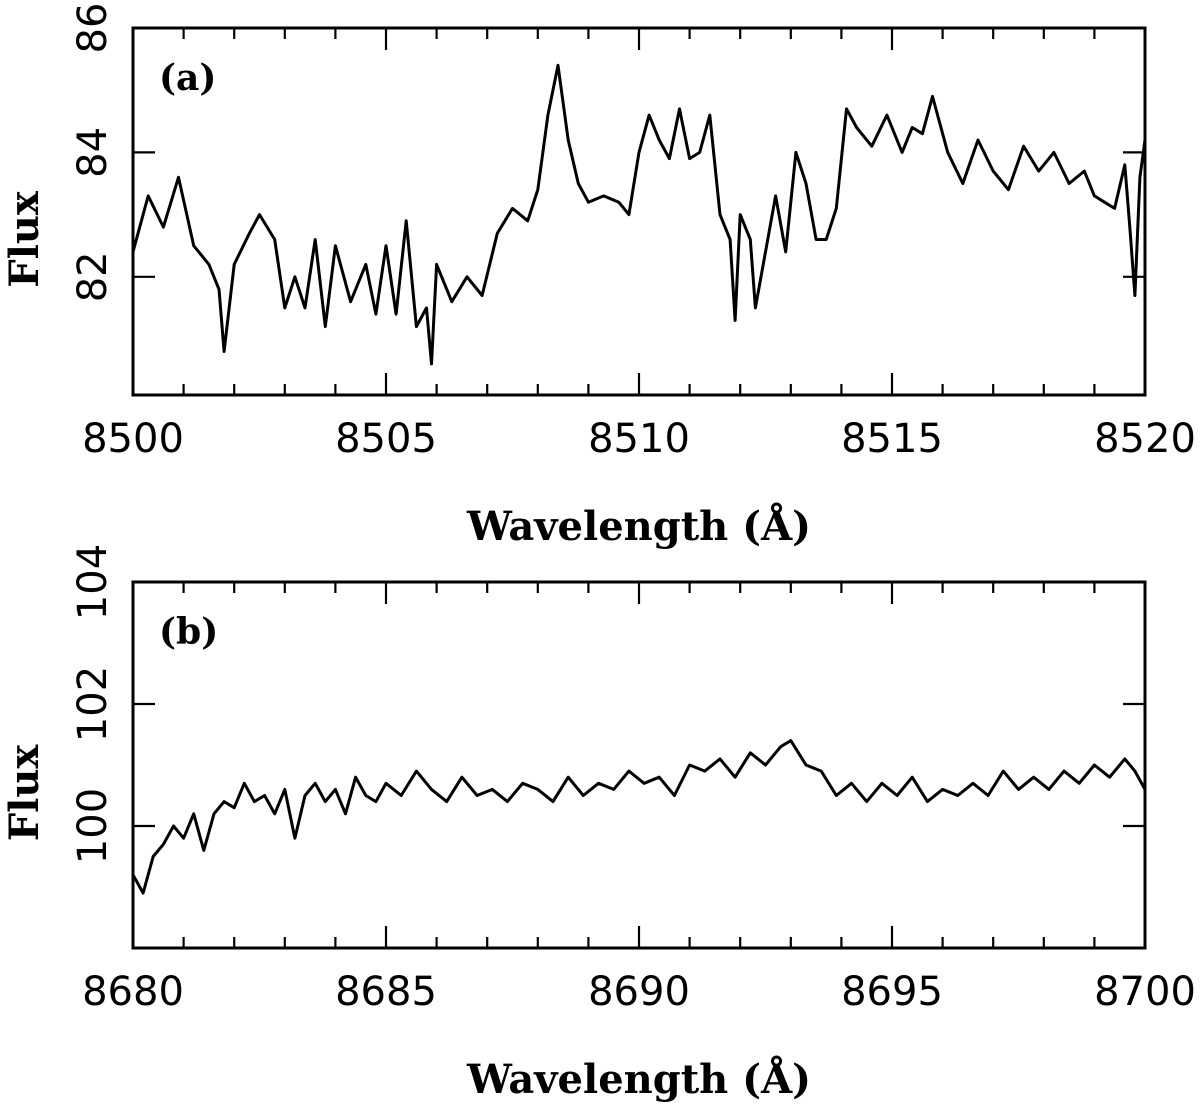 This screenshot has height=1106, width=1200. I want to click on x-tick-label: 8685, so click(386, 992).